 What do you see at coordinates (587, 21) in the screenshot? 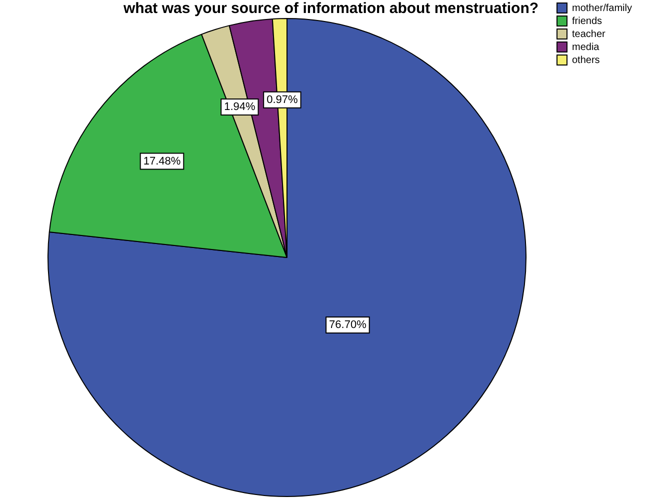
I see `legend-label: friends` at bounding box center [587, 21].